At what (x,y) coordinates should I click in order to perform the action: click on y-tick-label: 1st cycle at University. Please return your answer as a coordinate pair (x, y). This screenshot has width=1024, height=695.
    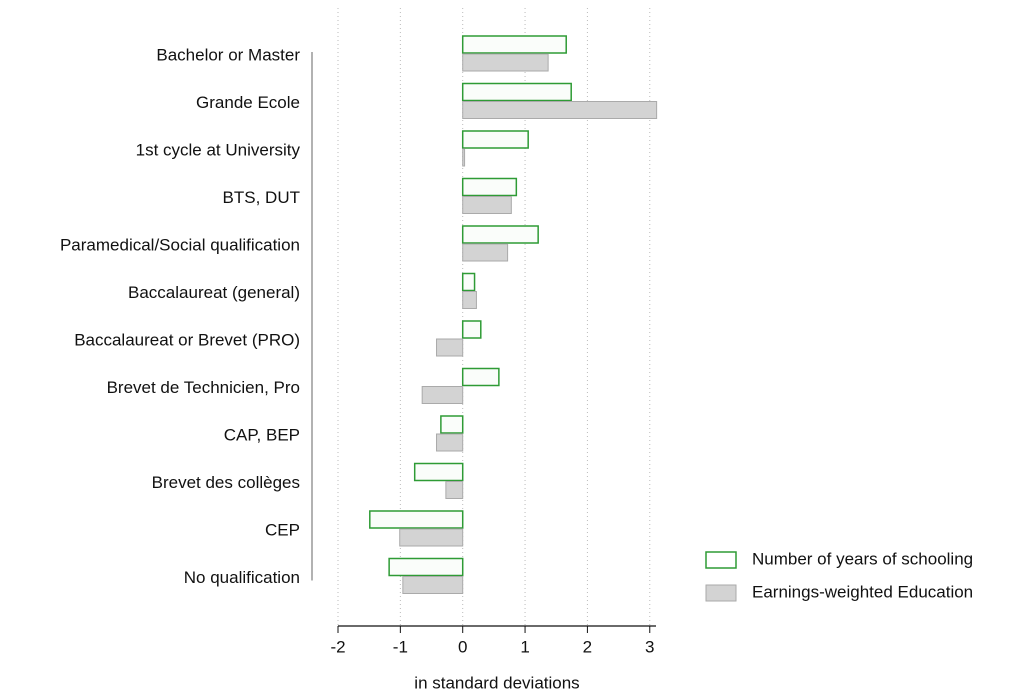
    Looking at the image, I should click on (218, 149).